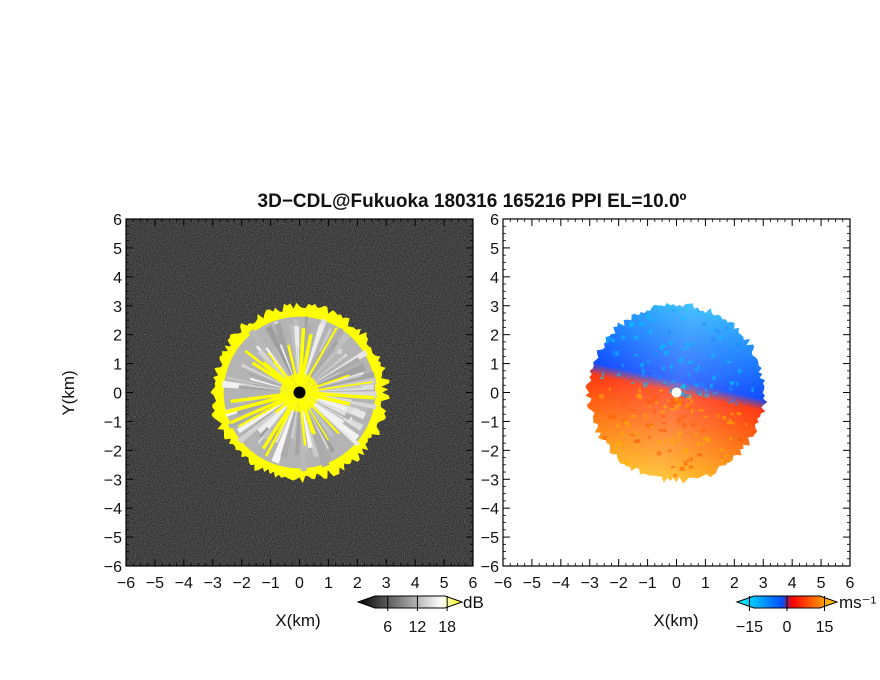 The height and width of the screenshot is (680, 880). I want to click on velocity-colorbar: −15 0 15 ms⁻¹, so click(806, 614).